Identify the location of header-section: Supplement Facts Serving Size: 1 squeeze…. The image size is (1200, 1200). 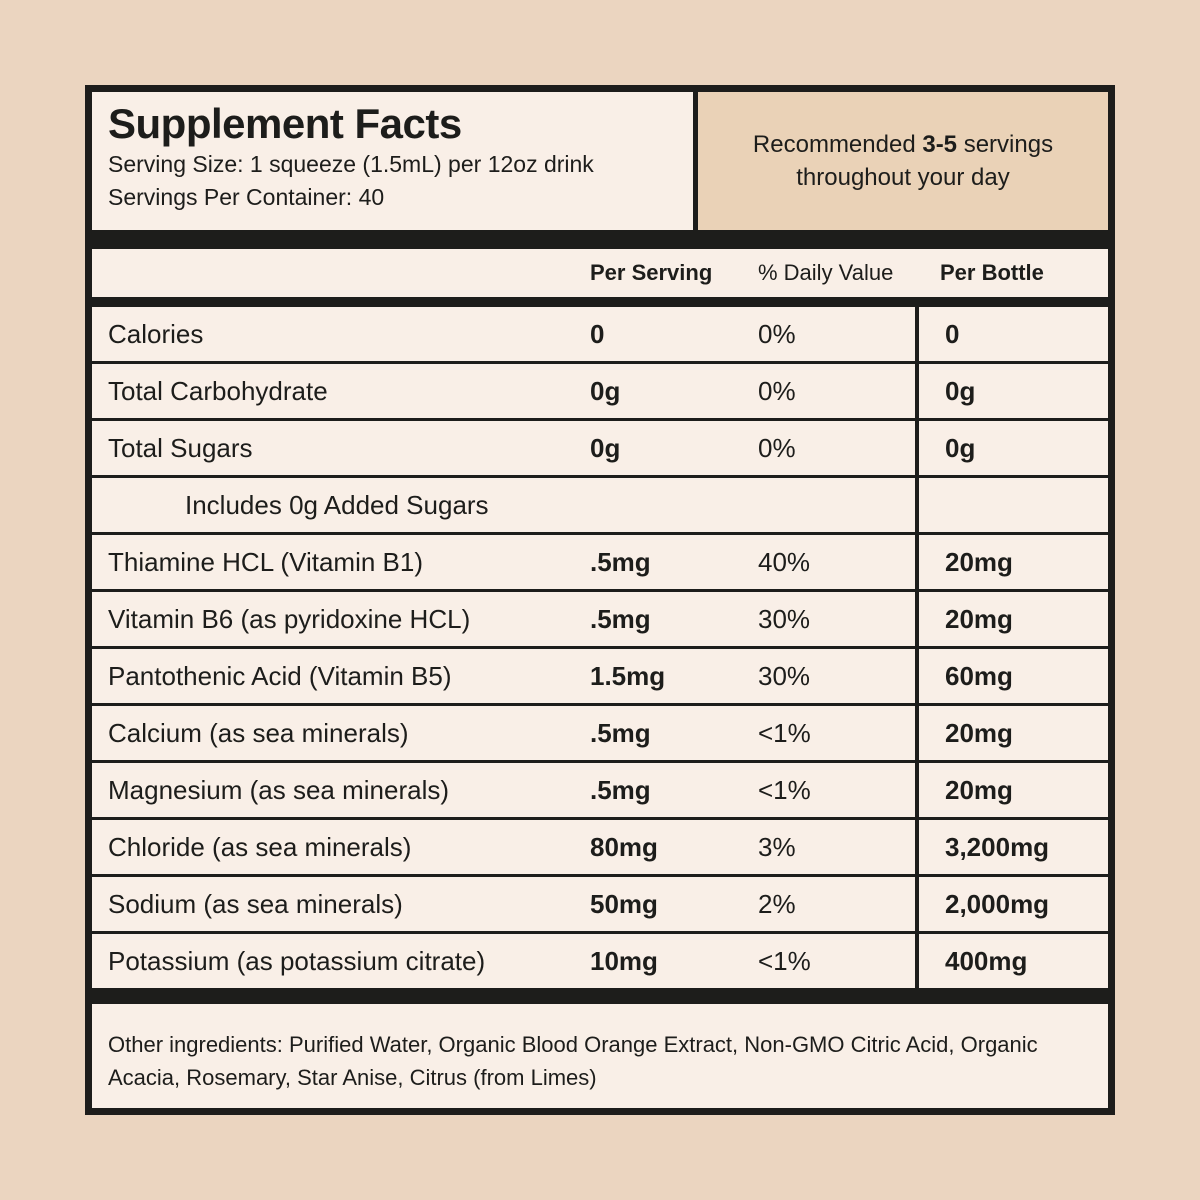
(600, 161).